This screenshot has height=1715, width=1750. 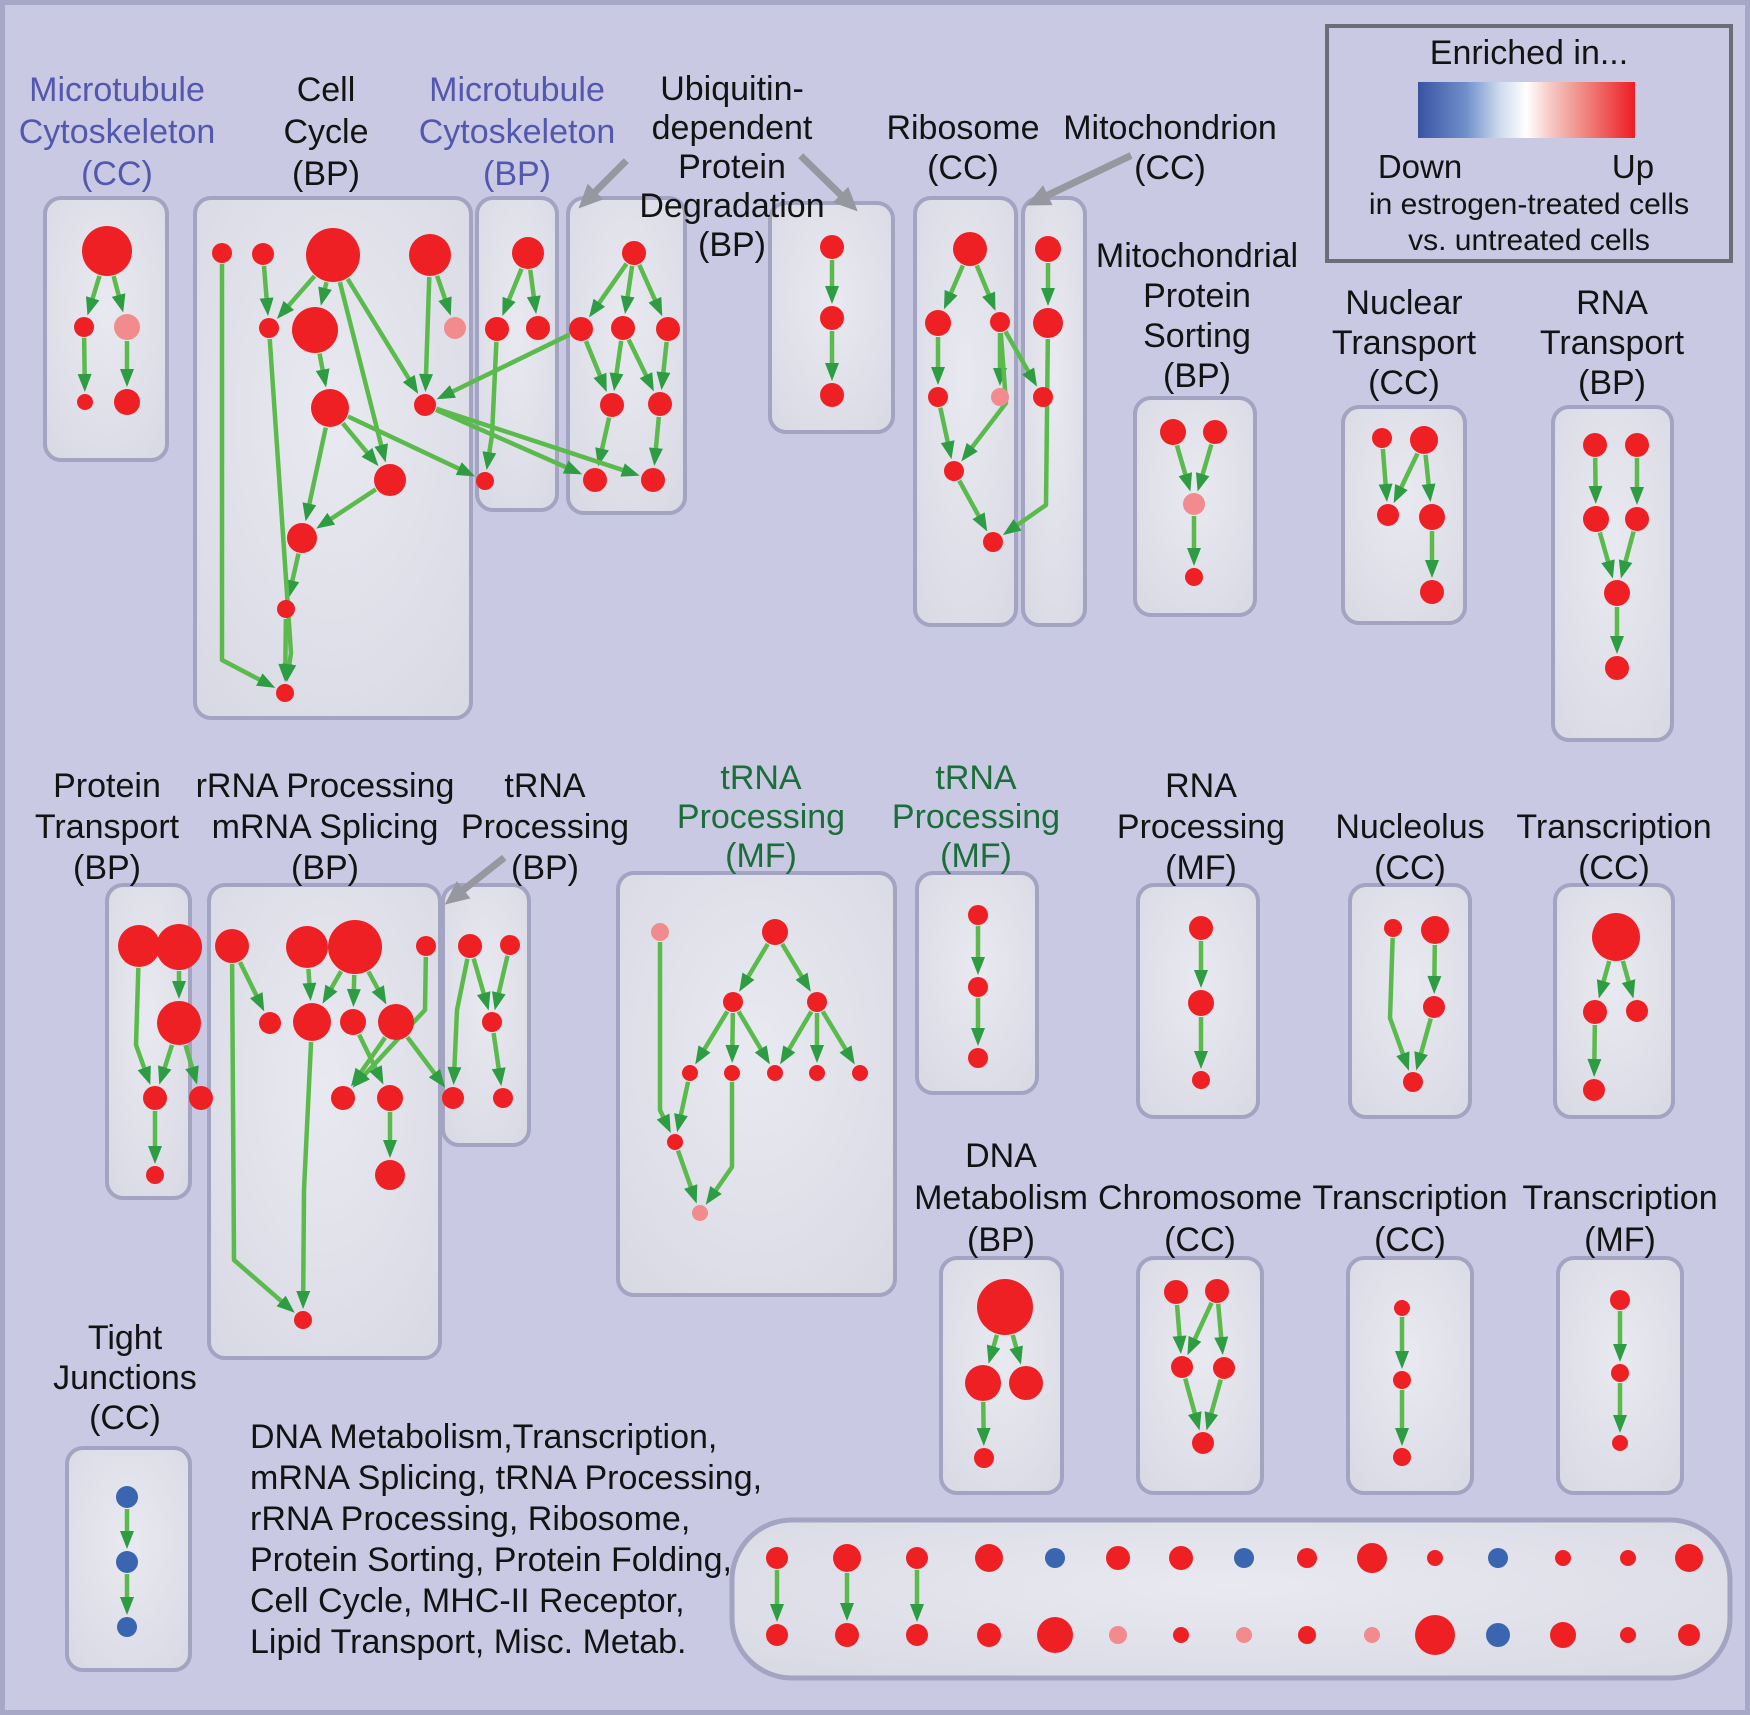 What do you see at coordinates (457, 893) in the screenshot?
I see `label-pointer-arrow-3-head` at bounding box center [457, 893].